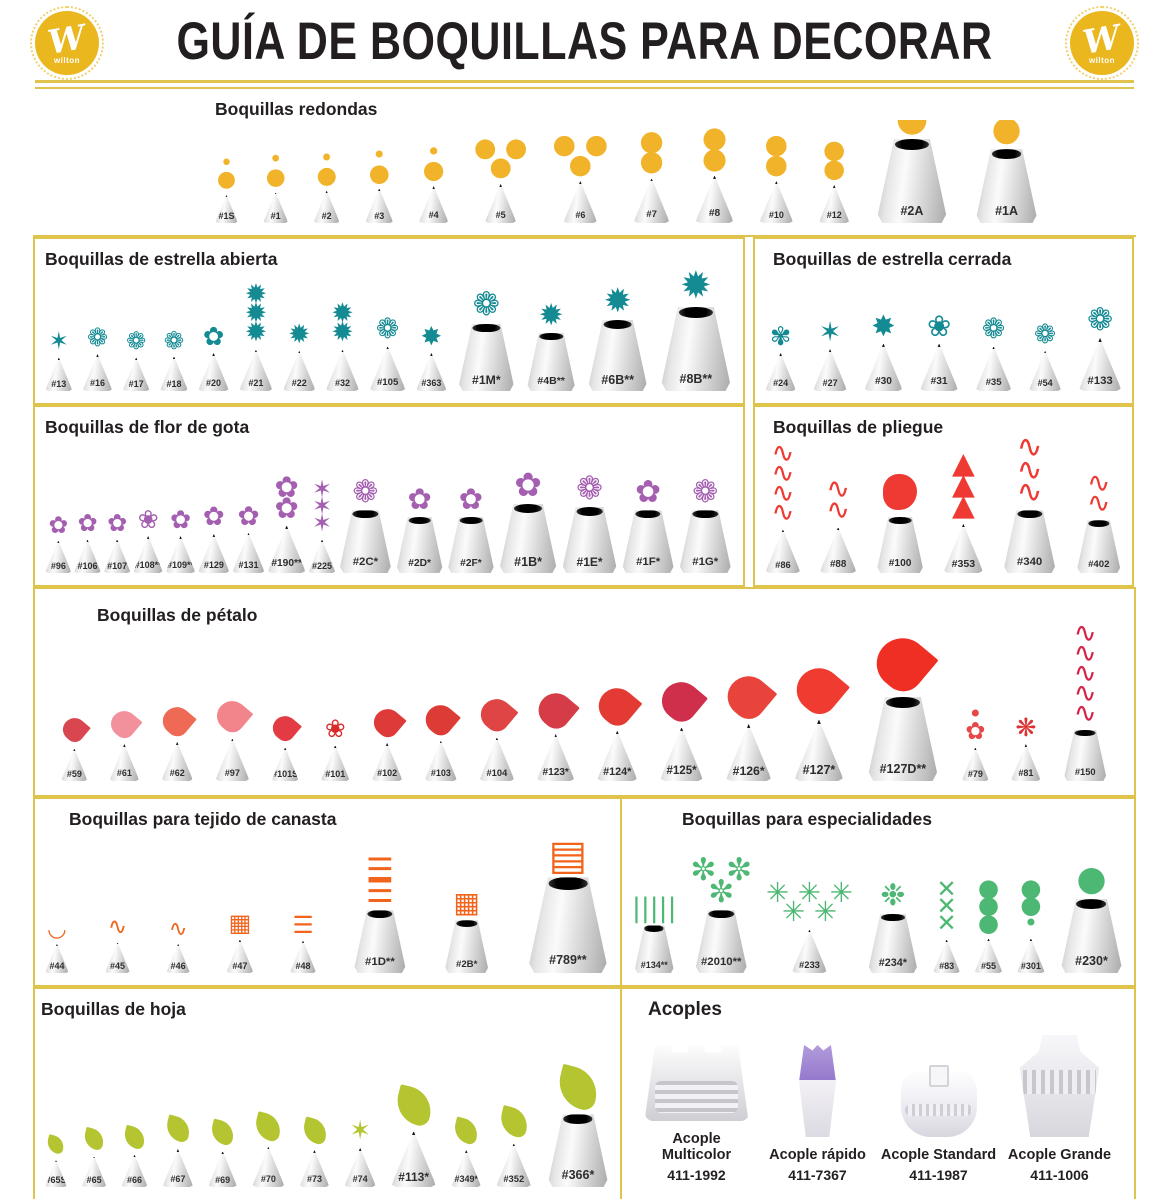 This screenshot has height=1200, width=1169. I want to click on tip-item: ✶ #13, so click(59, 360).